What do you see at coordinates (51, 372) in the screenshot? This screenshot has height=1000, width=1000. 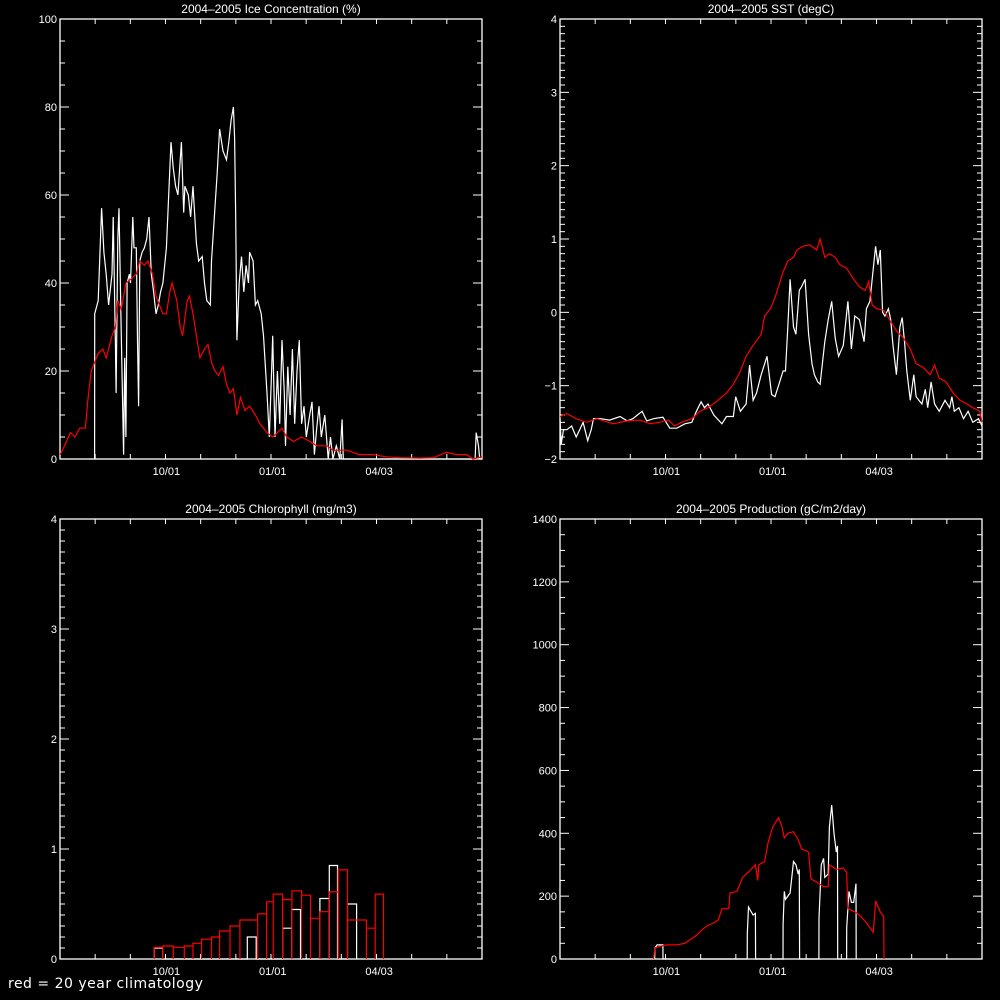 I see `y-tick-label: 20` at bounding box center [51, 372].